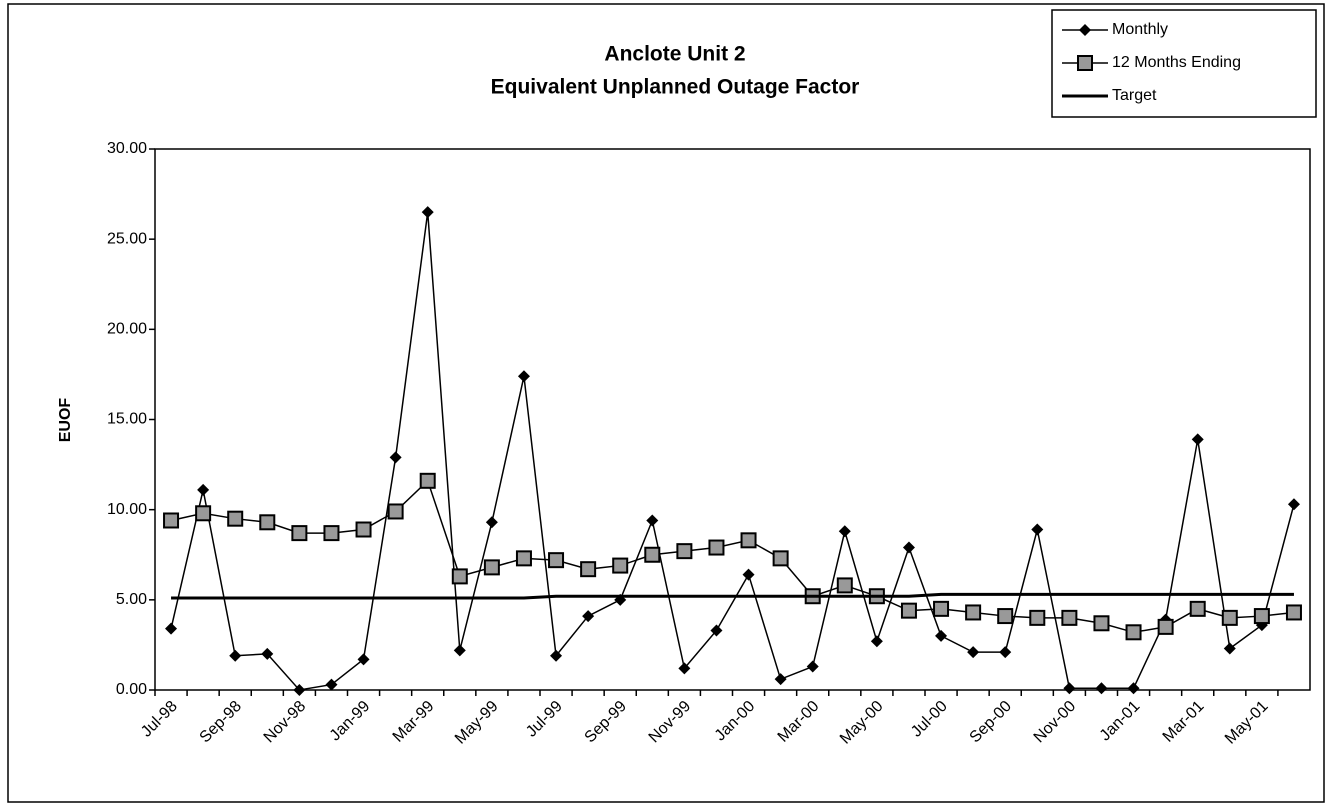 This screenshot has height=811, width=1329. What do you see at coordinates (1140, 29) in the screenshot?
I see `legend-label: Monthly` at bounding box center [1140, 29].